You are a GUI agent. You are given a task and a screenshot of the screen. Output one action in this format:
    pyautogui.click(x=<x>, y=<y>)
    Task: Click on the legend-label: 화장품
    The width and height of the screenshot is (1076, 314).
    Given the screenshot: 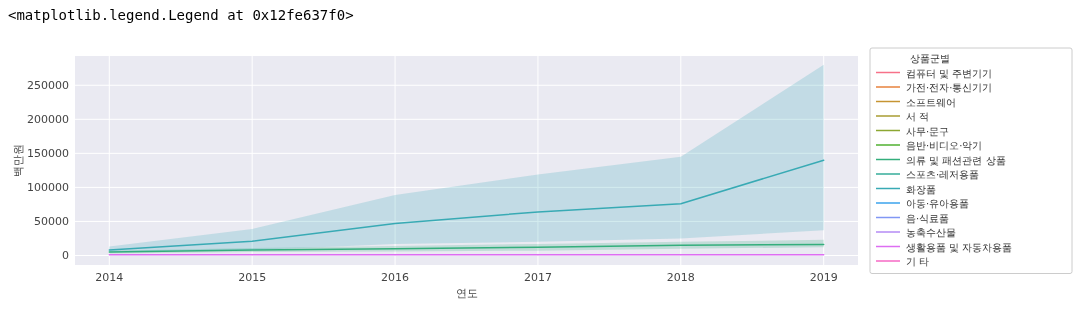 What is the action you would take?
    pyautogui.click(x=921, y=189)
    